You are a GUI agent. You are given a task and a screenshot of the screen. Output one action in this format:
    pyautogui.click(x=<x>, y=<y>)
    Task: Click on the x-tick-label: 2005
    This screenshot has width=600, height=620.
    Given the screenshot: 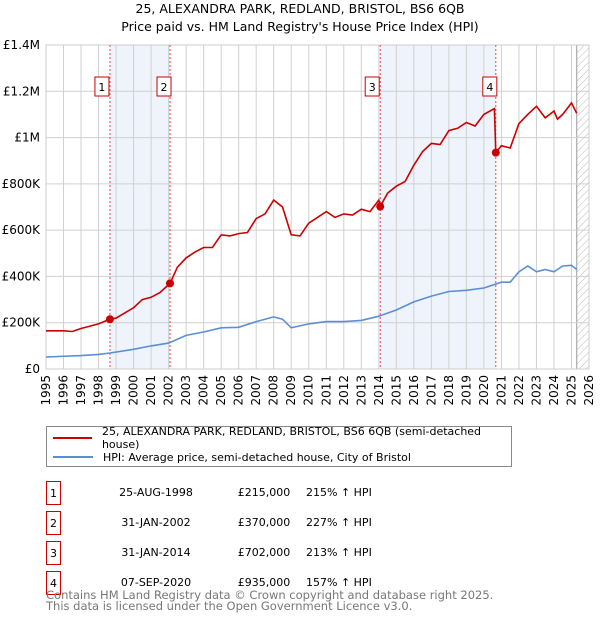 What is the action you would take?
    pyautogui.click(x=221, y=390)
    